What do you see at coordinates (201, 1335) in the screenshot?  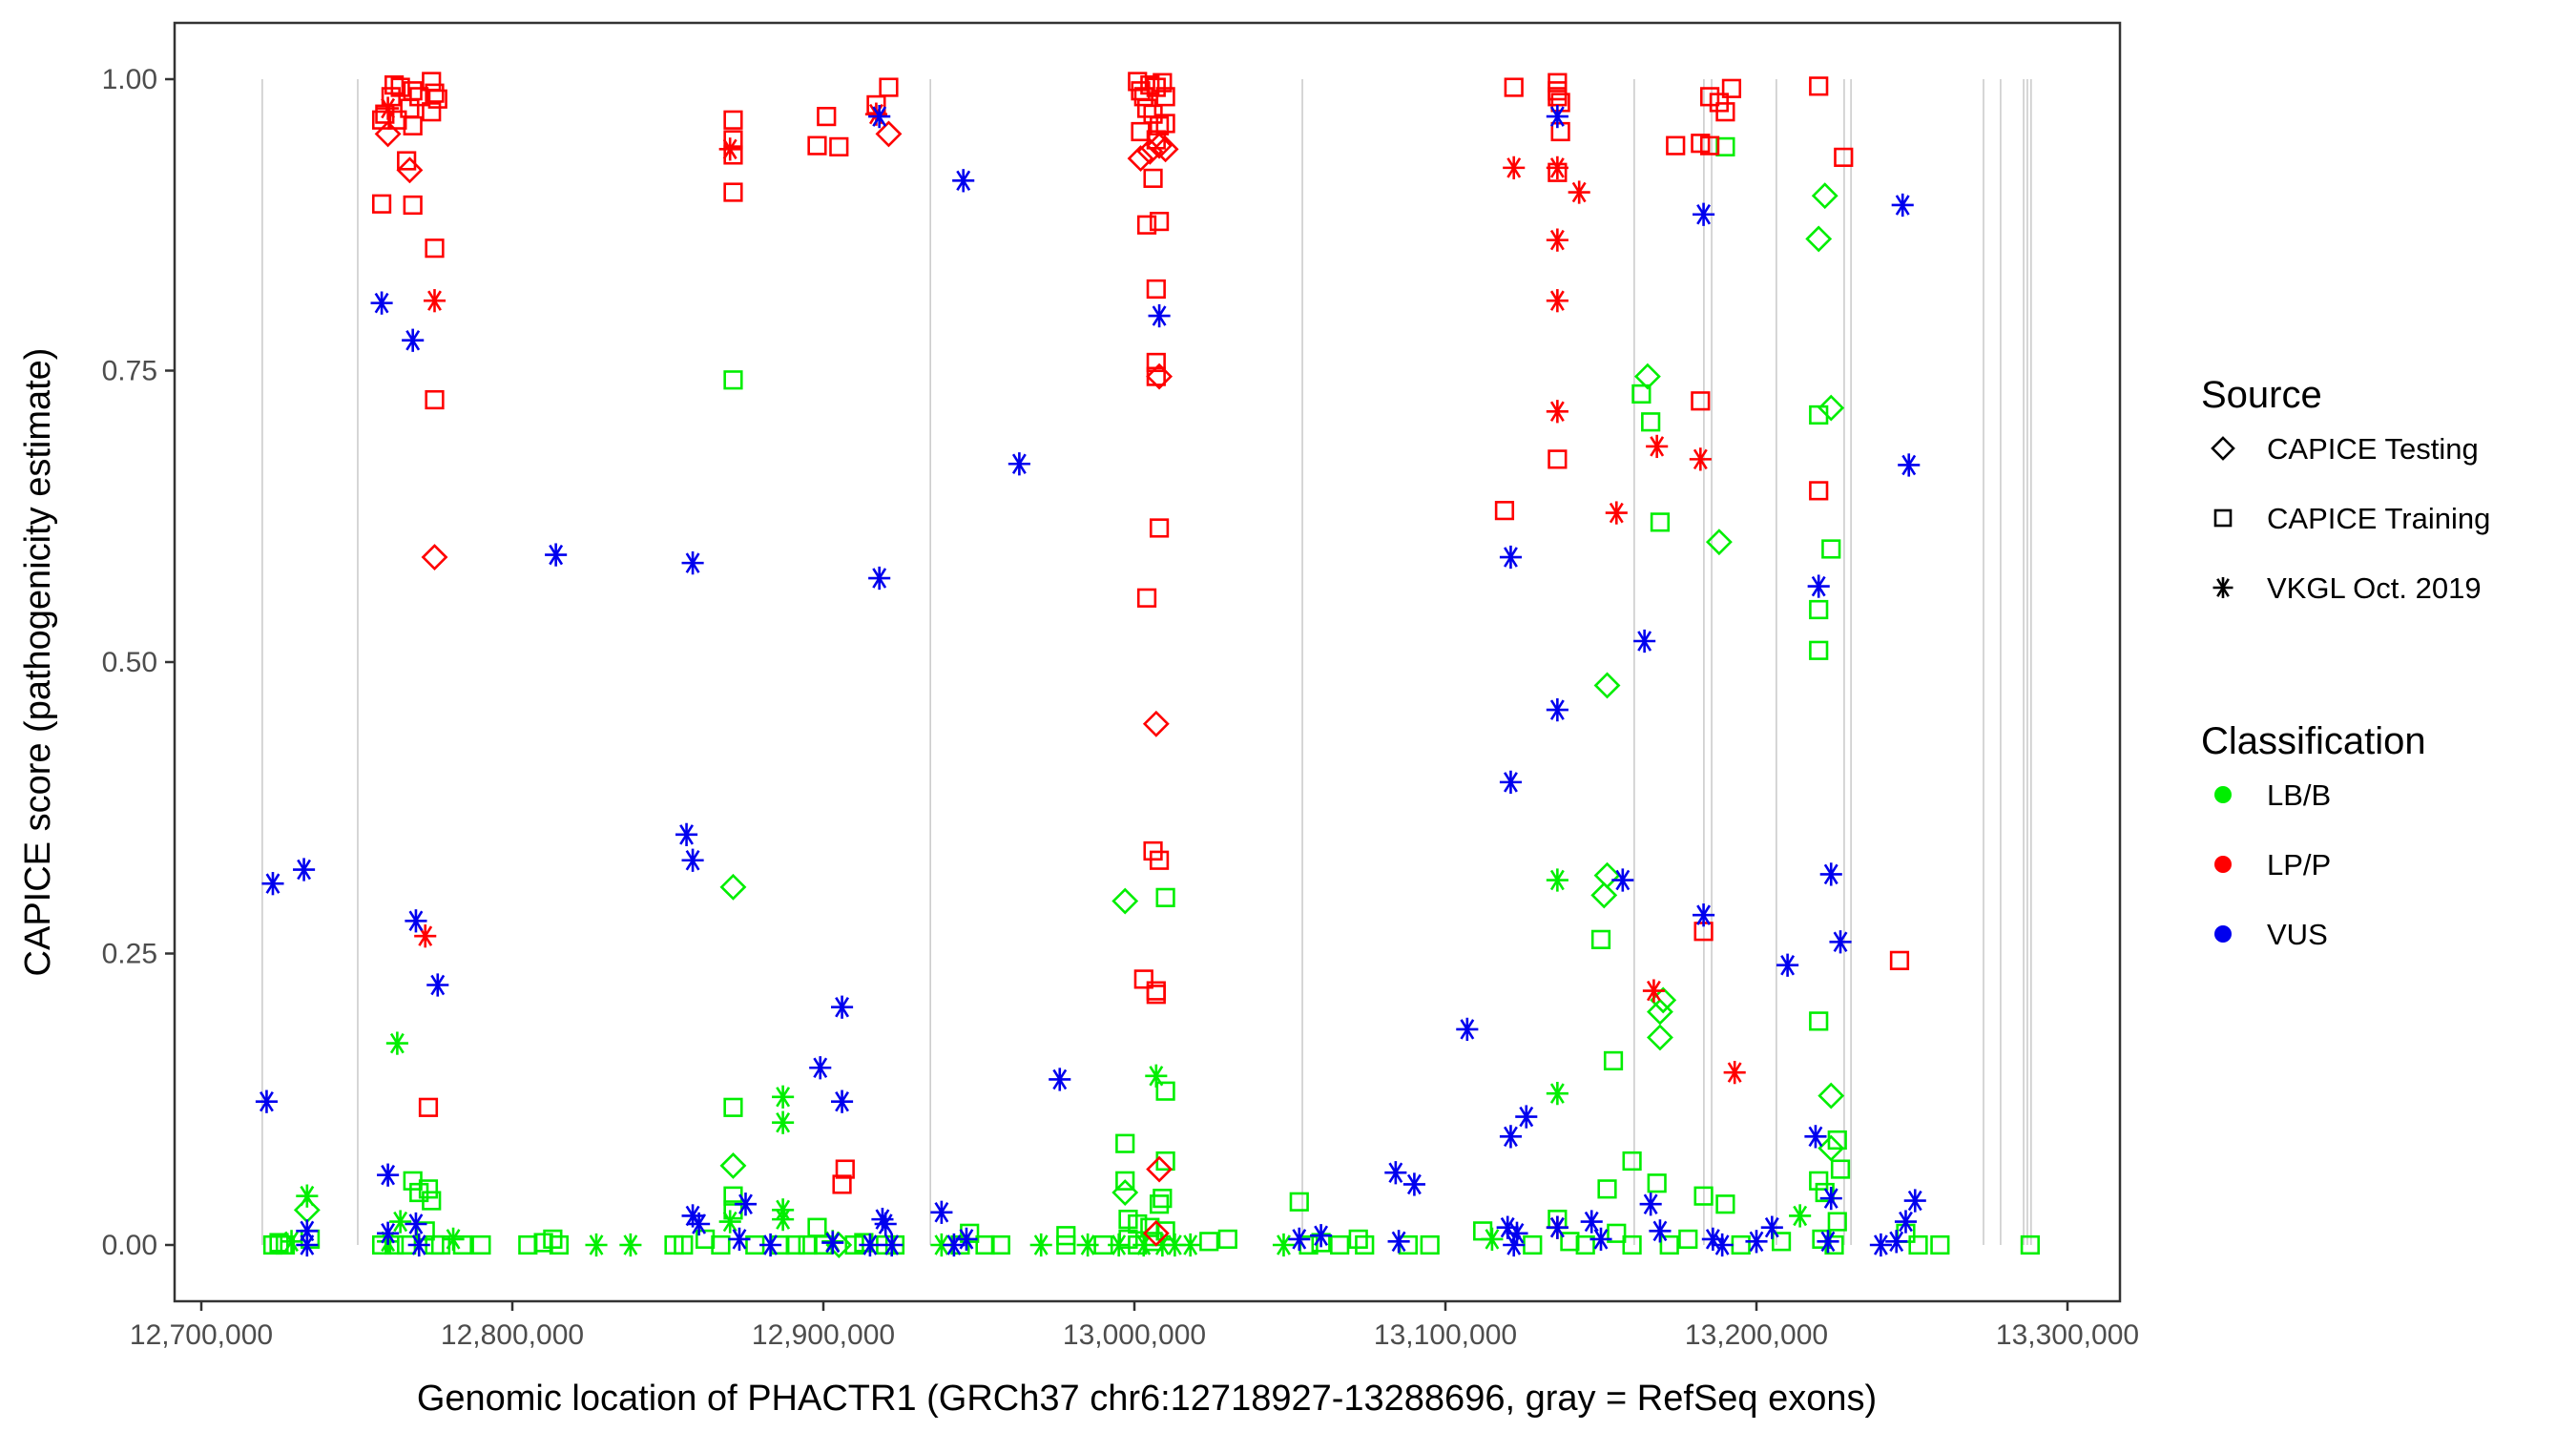 I see `x-tick-label: 12,700,000` at bounding box center [201, 1335].